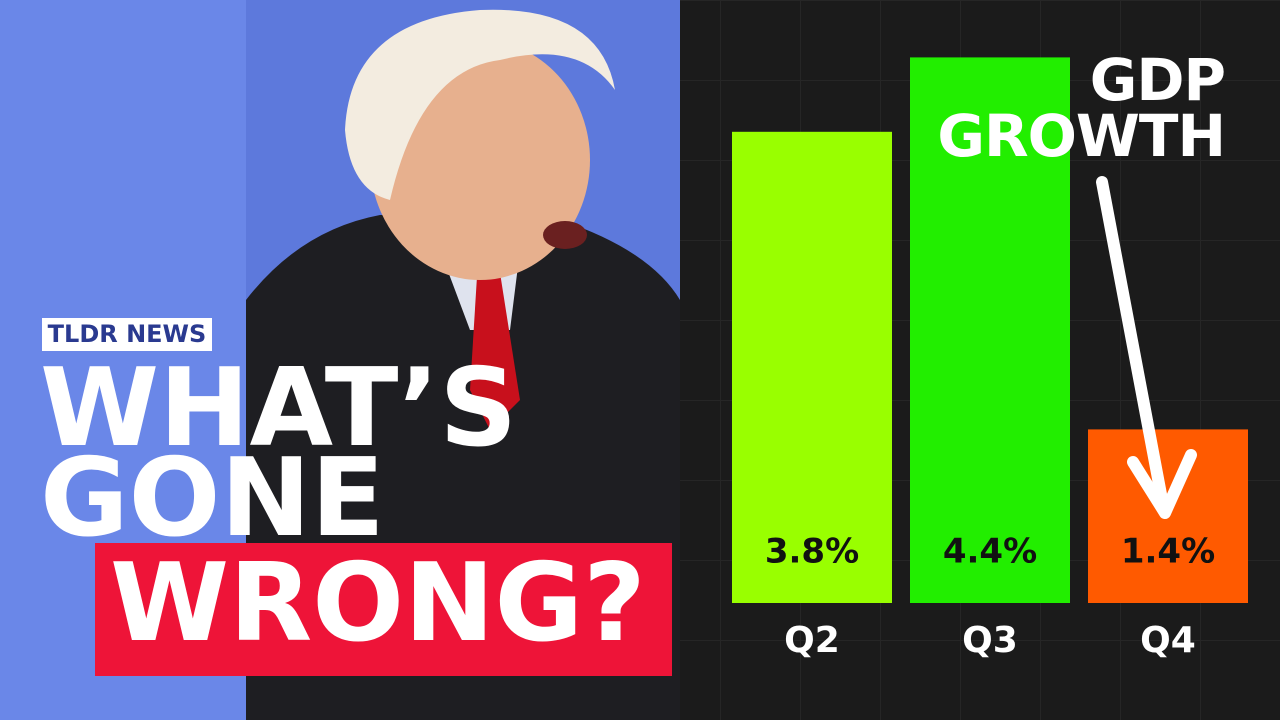  Describe the element at coordinates (1168, 640) in the screenshot. I see `x-tick-label: Q4` at that location.